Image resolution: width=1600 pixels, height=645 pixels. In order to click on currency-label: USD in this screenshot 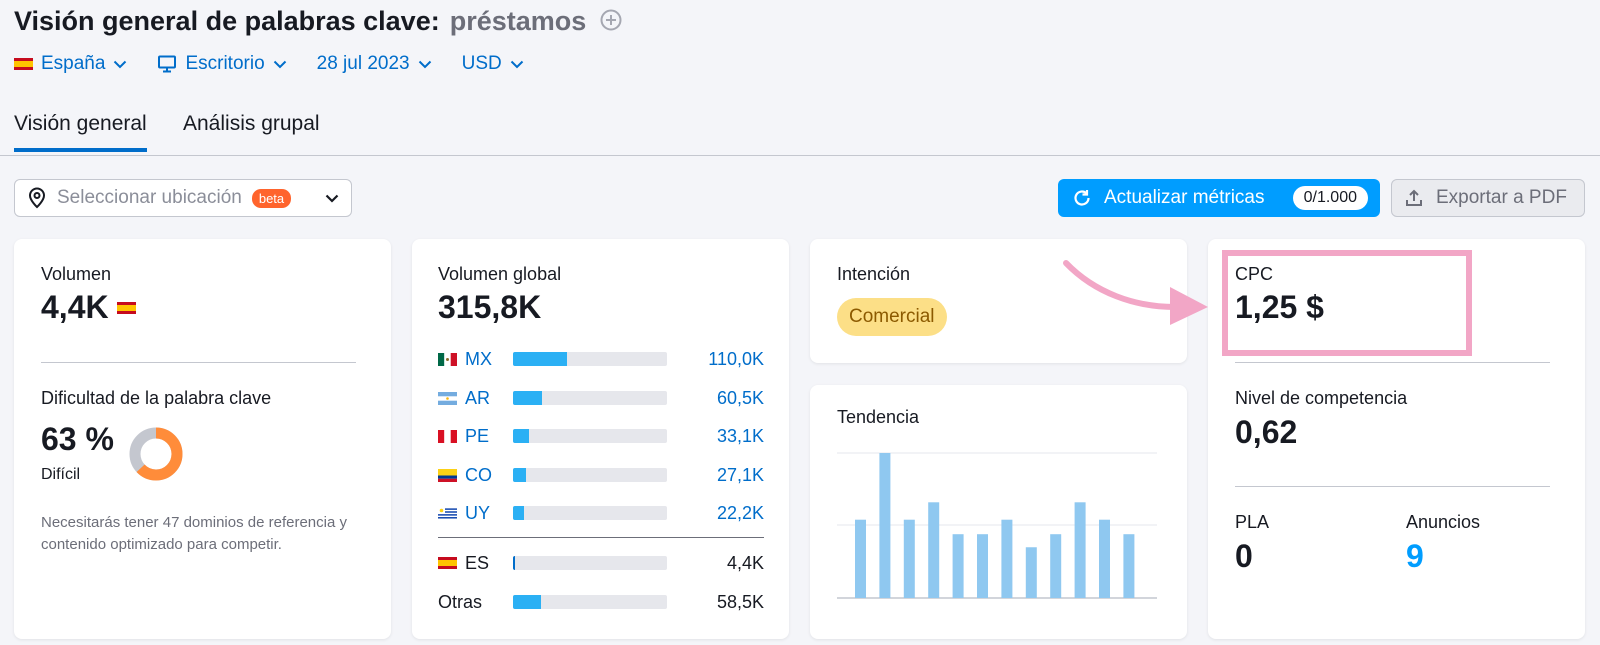, I will do `click(481, 63)`.